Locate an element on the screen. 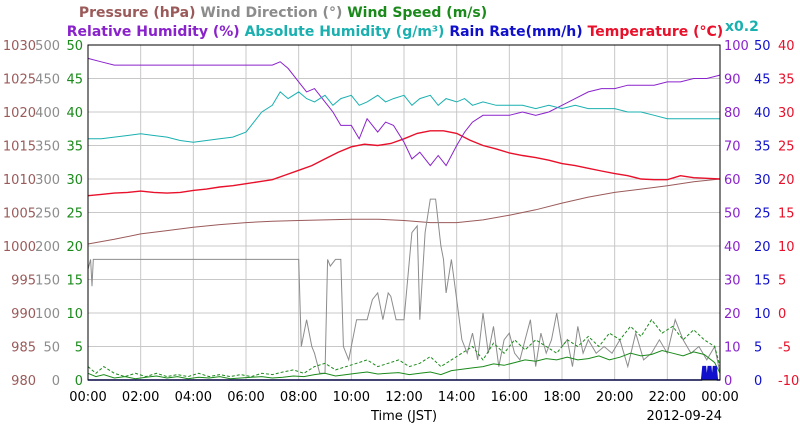 This screenshot has width=800, height=434. pressure-tick: 1005 is located at coordinates (19, 214).